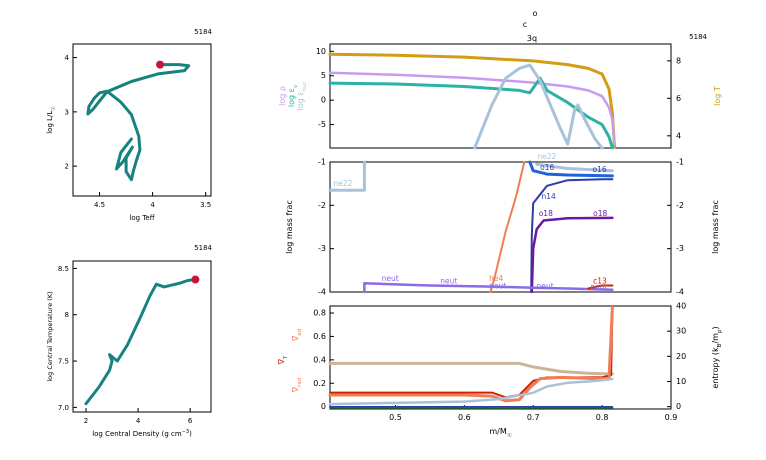 This screenshot has height=460, width=766. I want to click on profile-ytick-label: 10, so click(321, 51).